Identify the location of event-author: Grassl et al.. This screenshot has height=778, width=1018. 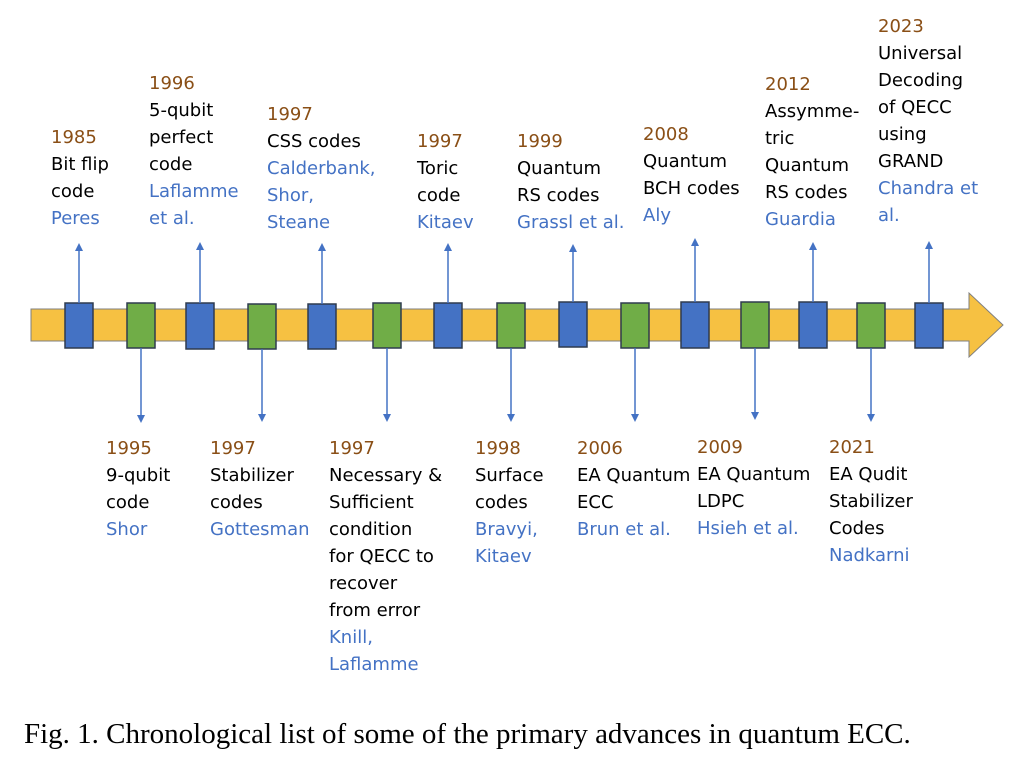
(571, 222).